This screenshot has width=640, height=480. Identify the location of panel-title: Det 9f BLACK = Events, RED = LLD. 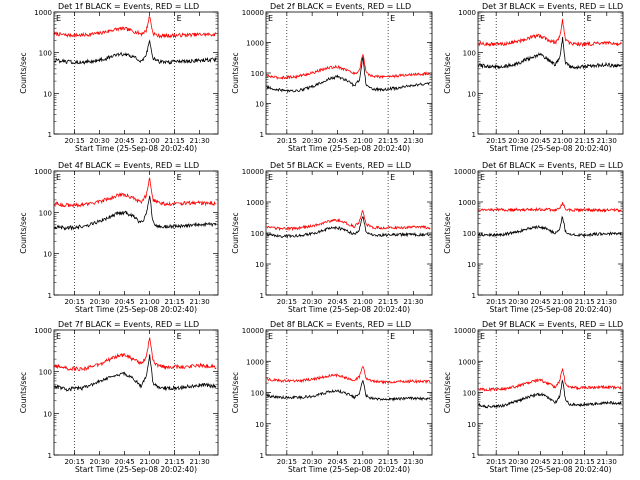
(552, 324).